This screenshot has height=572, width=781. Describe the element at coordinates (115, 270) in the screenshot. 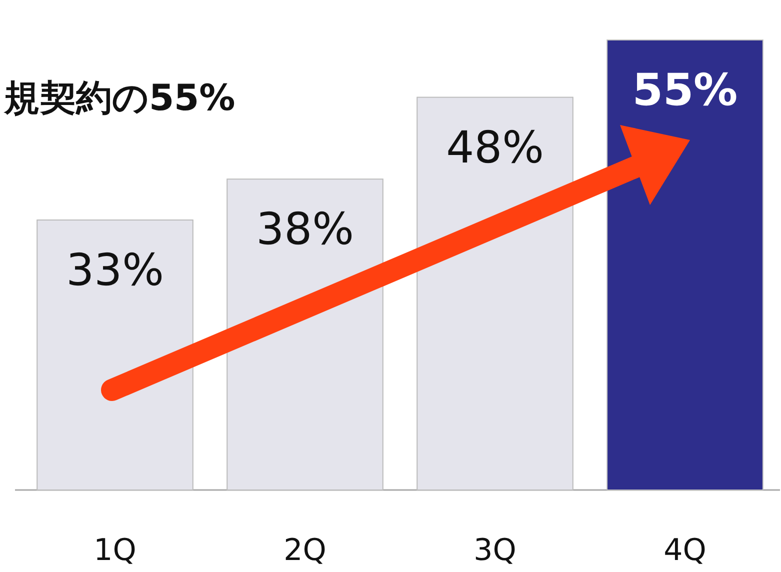

I see `data-label: 33%` at that location.